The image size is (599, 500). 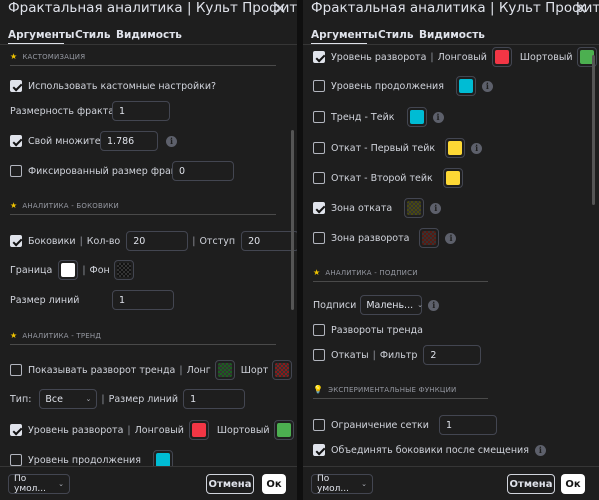 What do you see at coordinates (319, 148) in the screenshot?
I see `pullback-first-checkbox` at bounding box center [319, 148].